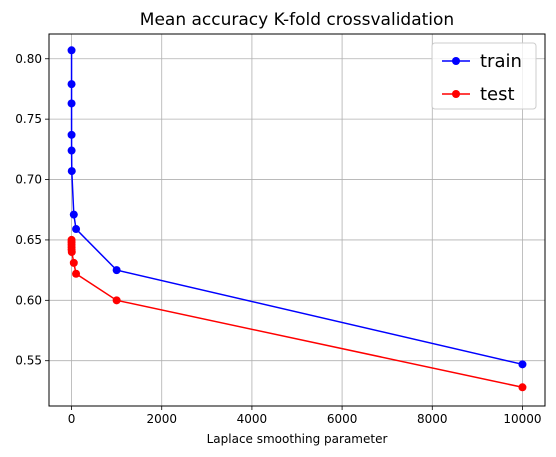 Image resolution: width=556 pixels, height=457 pixels. I want to click on y-tick-label: 0.70, so click(28, 180).